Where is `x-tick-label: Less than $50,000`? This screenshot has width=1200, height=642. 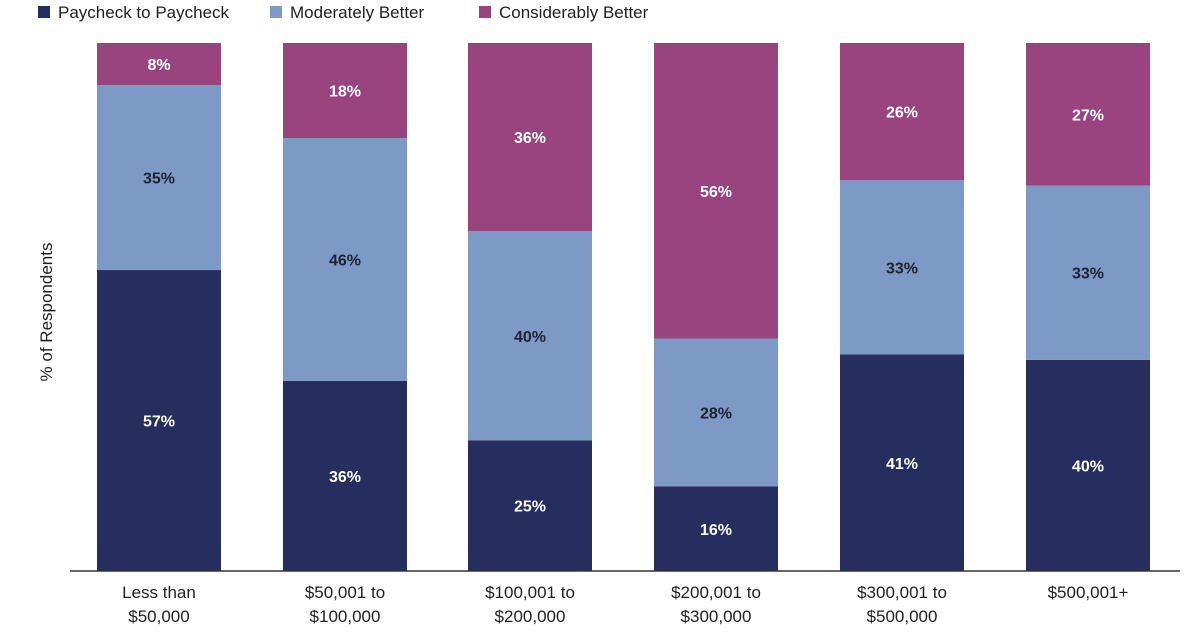 x-tick-label: Less than $50,000 is located at coordinates (159, 604).